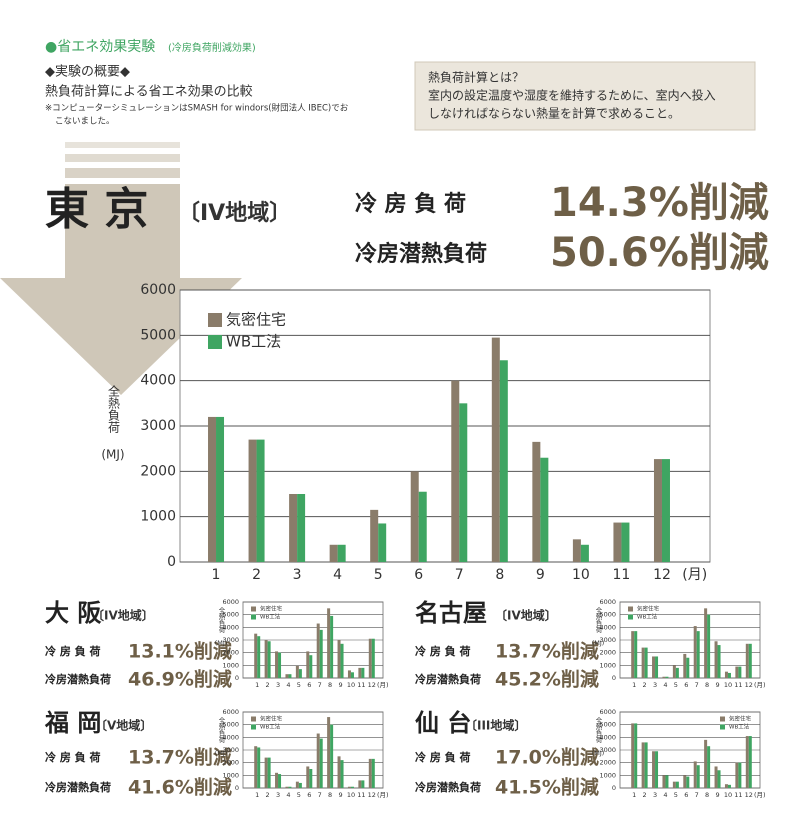 This screenshot has height=839, width=800. I want to click on header-title: ●省エネ効果実験, so click(100, 47).